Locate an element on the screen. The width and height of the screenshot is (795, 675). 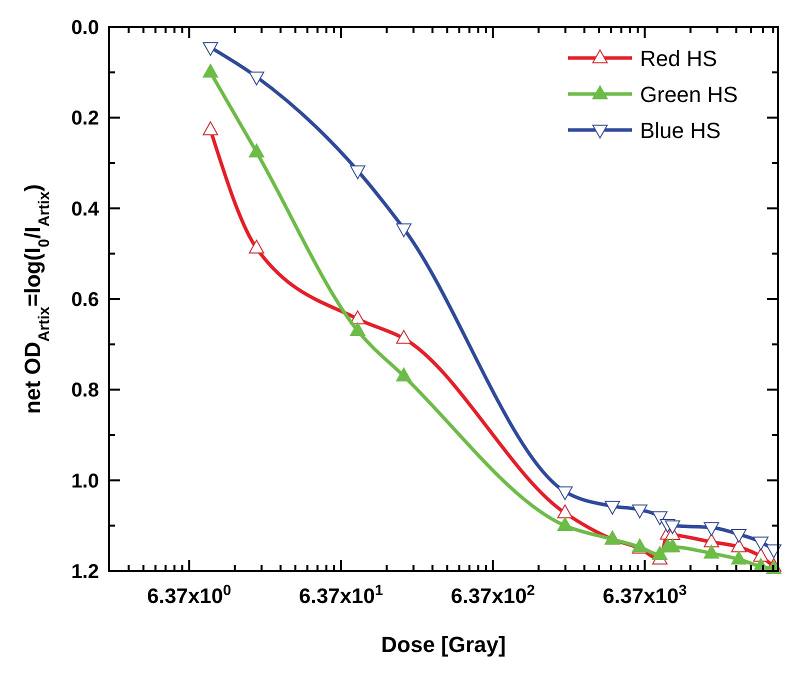
y-tick-label: 0.8 is located at coordinates (85, 391).